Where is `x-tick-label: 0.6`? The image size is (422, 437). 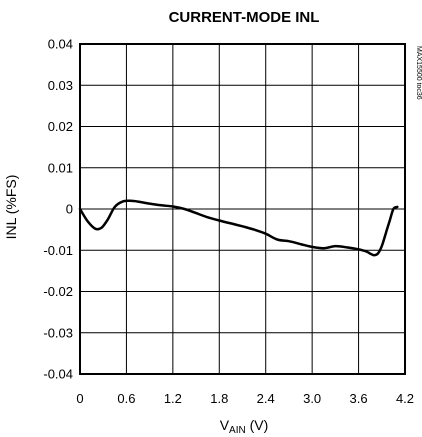
x-tick-label: 0.6 is located at coordinates (126, 398).